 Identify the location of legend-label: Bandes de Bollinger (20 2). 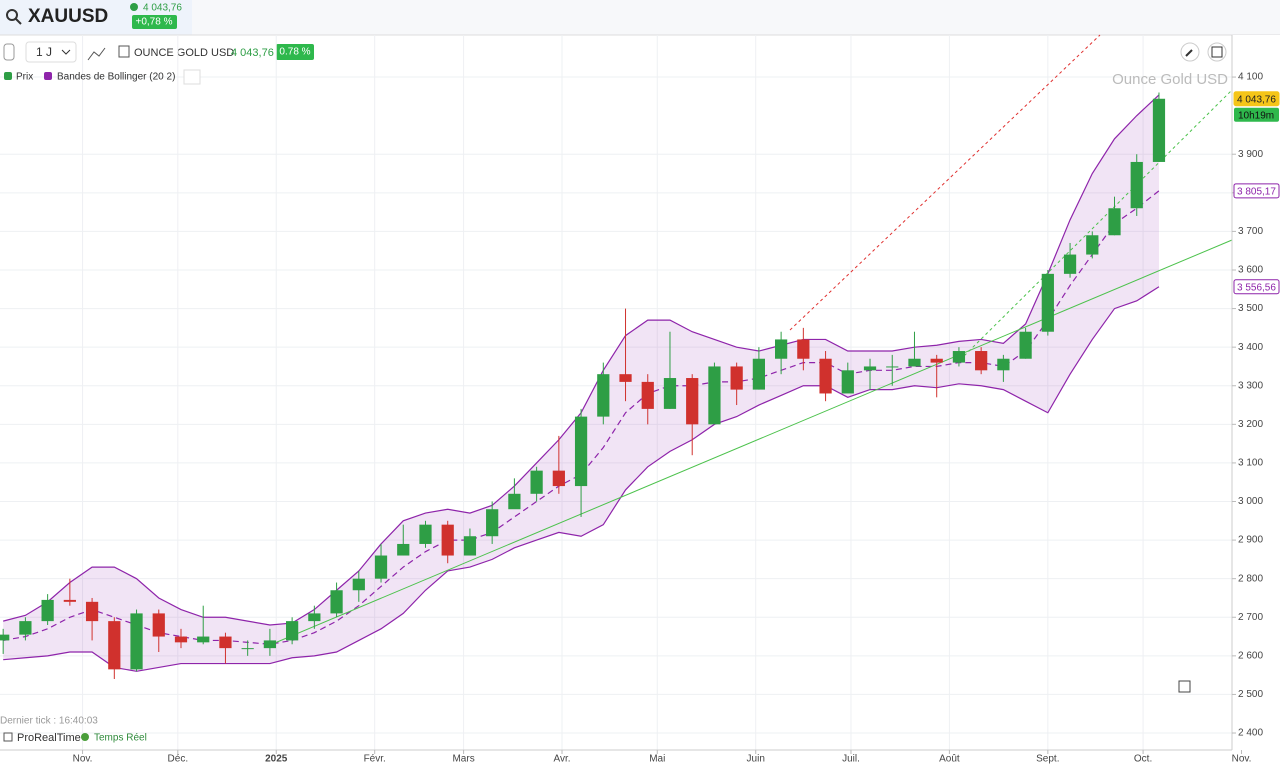
(116, 77).